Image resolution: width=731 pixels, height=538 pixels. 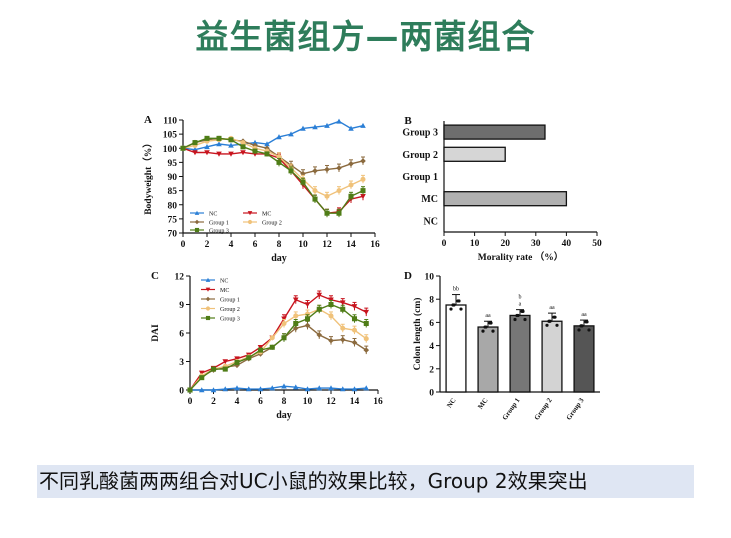 I want to click on panel-a-y-tick-label: 85, so click(x=173, y=192).